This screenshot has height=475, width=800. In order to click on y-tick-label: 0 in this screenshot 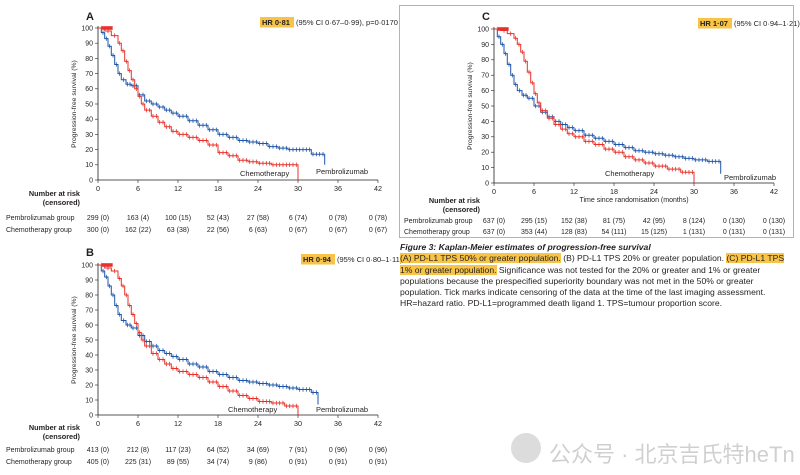, I will do `click(487, 183)`.